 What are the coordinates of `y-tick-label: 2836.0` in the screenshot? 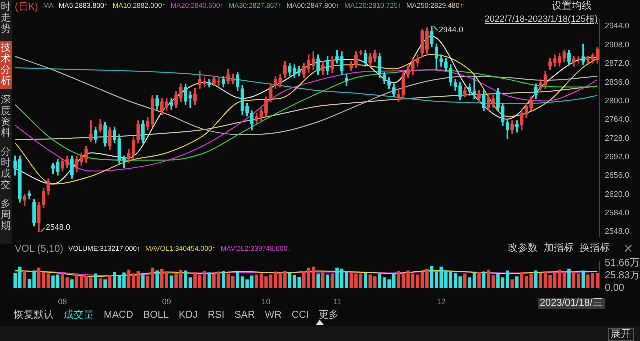 It's located at (617, 82).